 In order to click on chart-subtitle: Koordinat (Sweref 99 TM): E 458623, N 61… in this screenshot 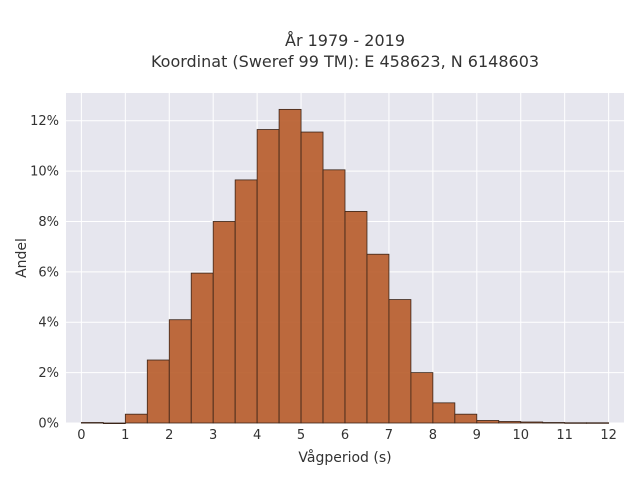, I will do `click(345, 61)`.